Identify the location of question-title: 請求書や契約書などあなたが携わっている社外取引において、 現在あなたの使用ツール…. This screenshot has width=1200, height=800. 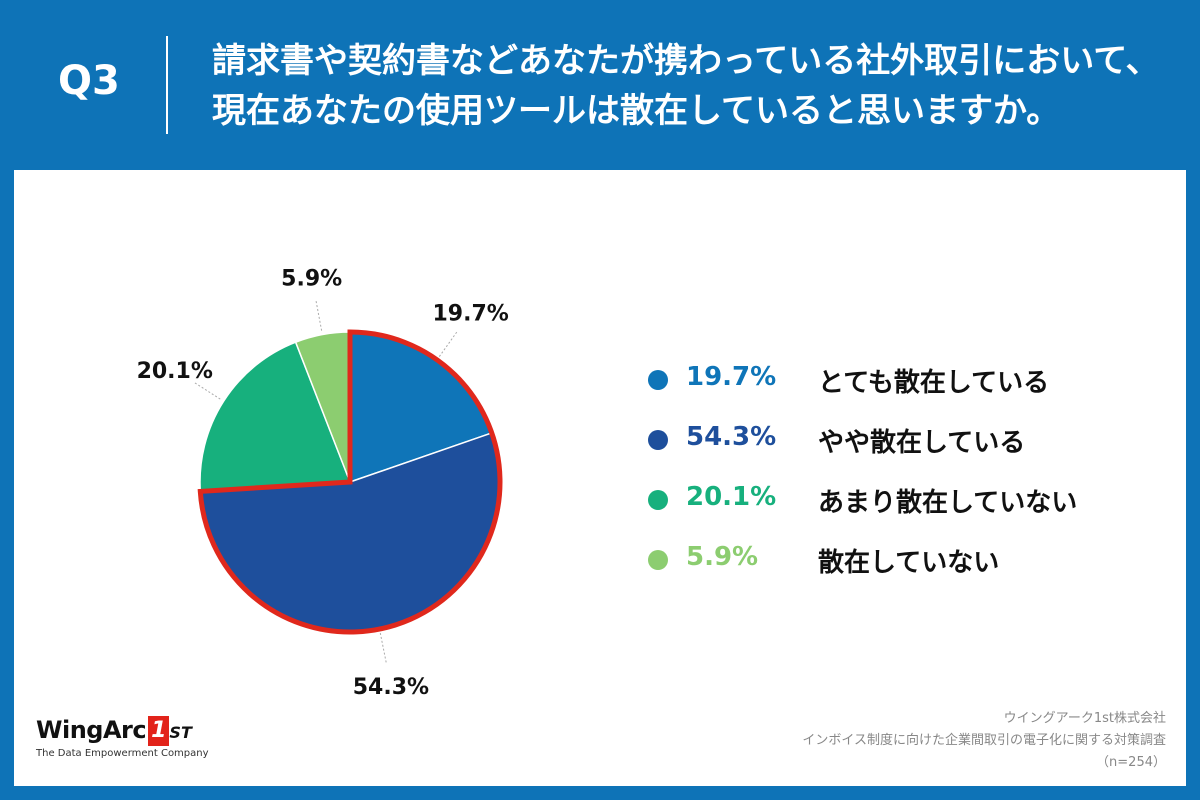
(697, 86).